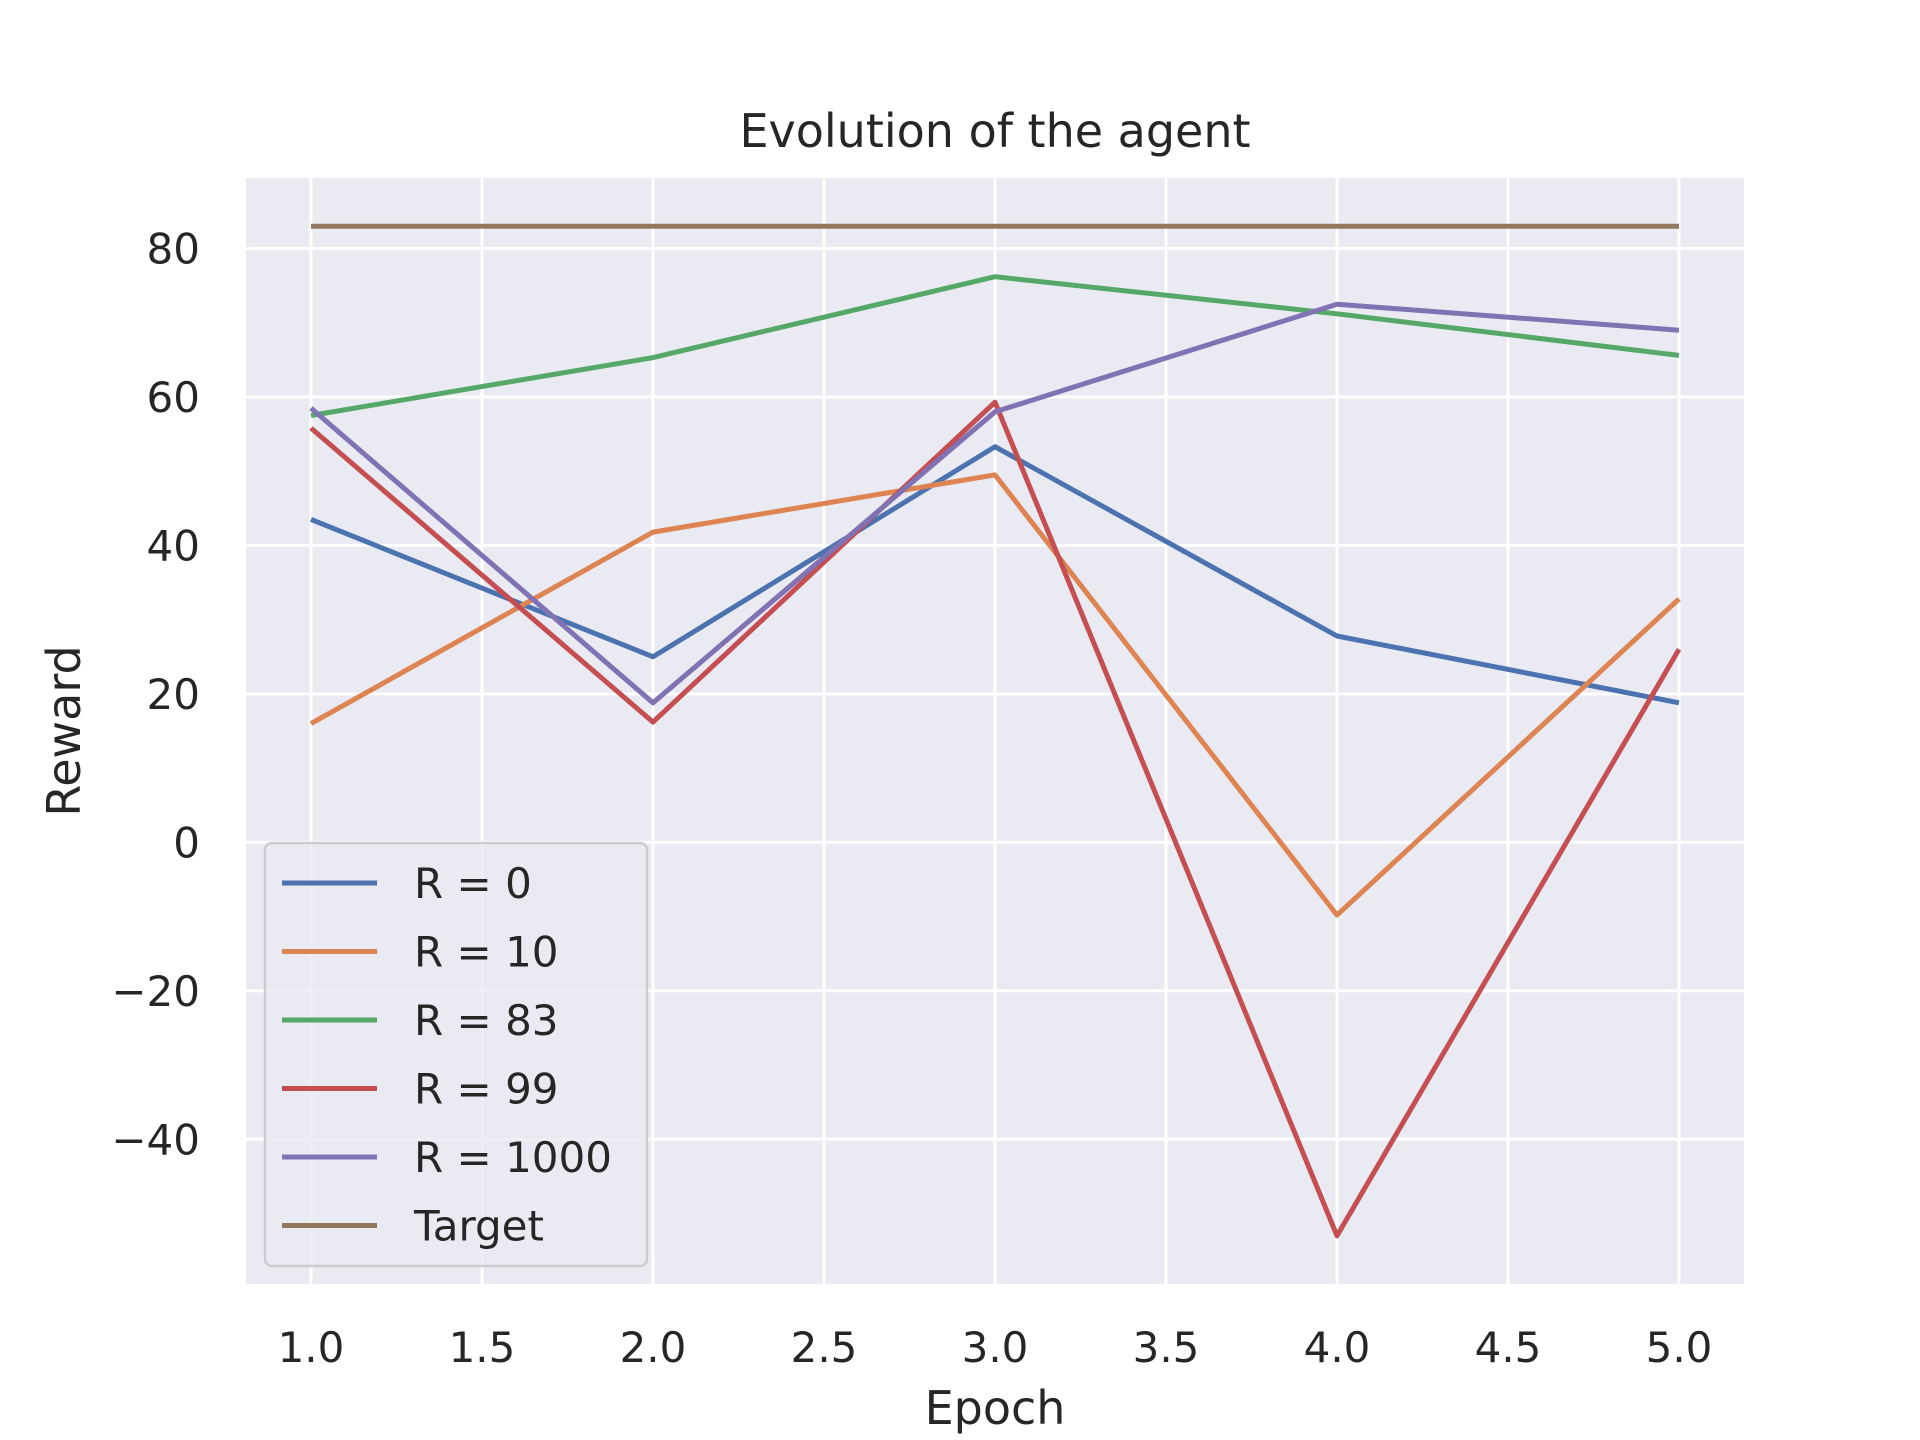  Describe the element at coordinates (824, 1347) in the screenshot. I see `x-tick-label: 2.5` at that location.